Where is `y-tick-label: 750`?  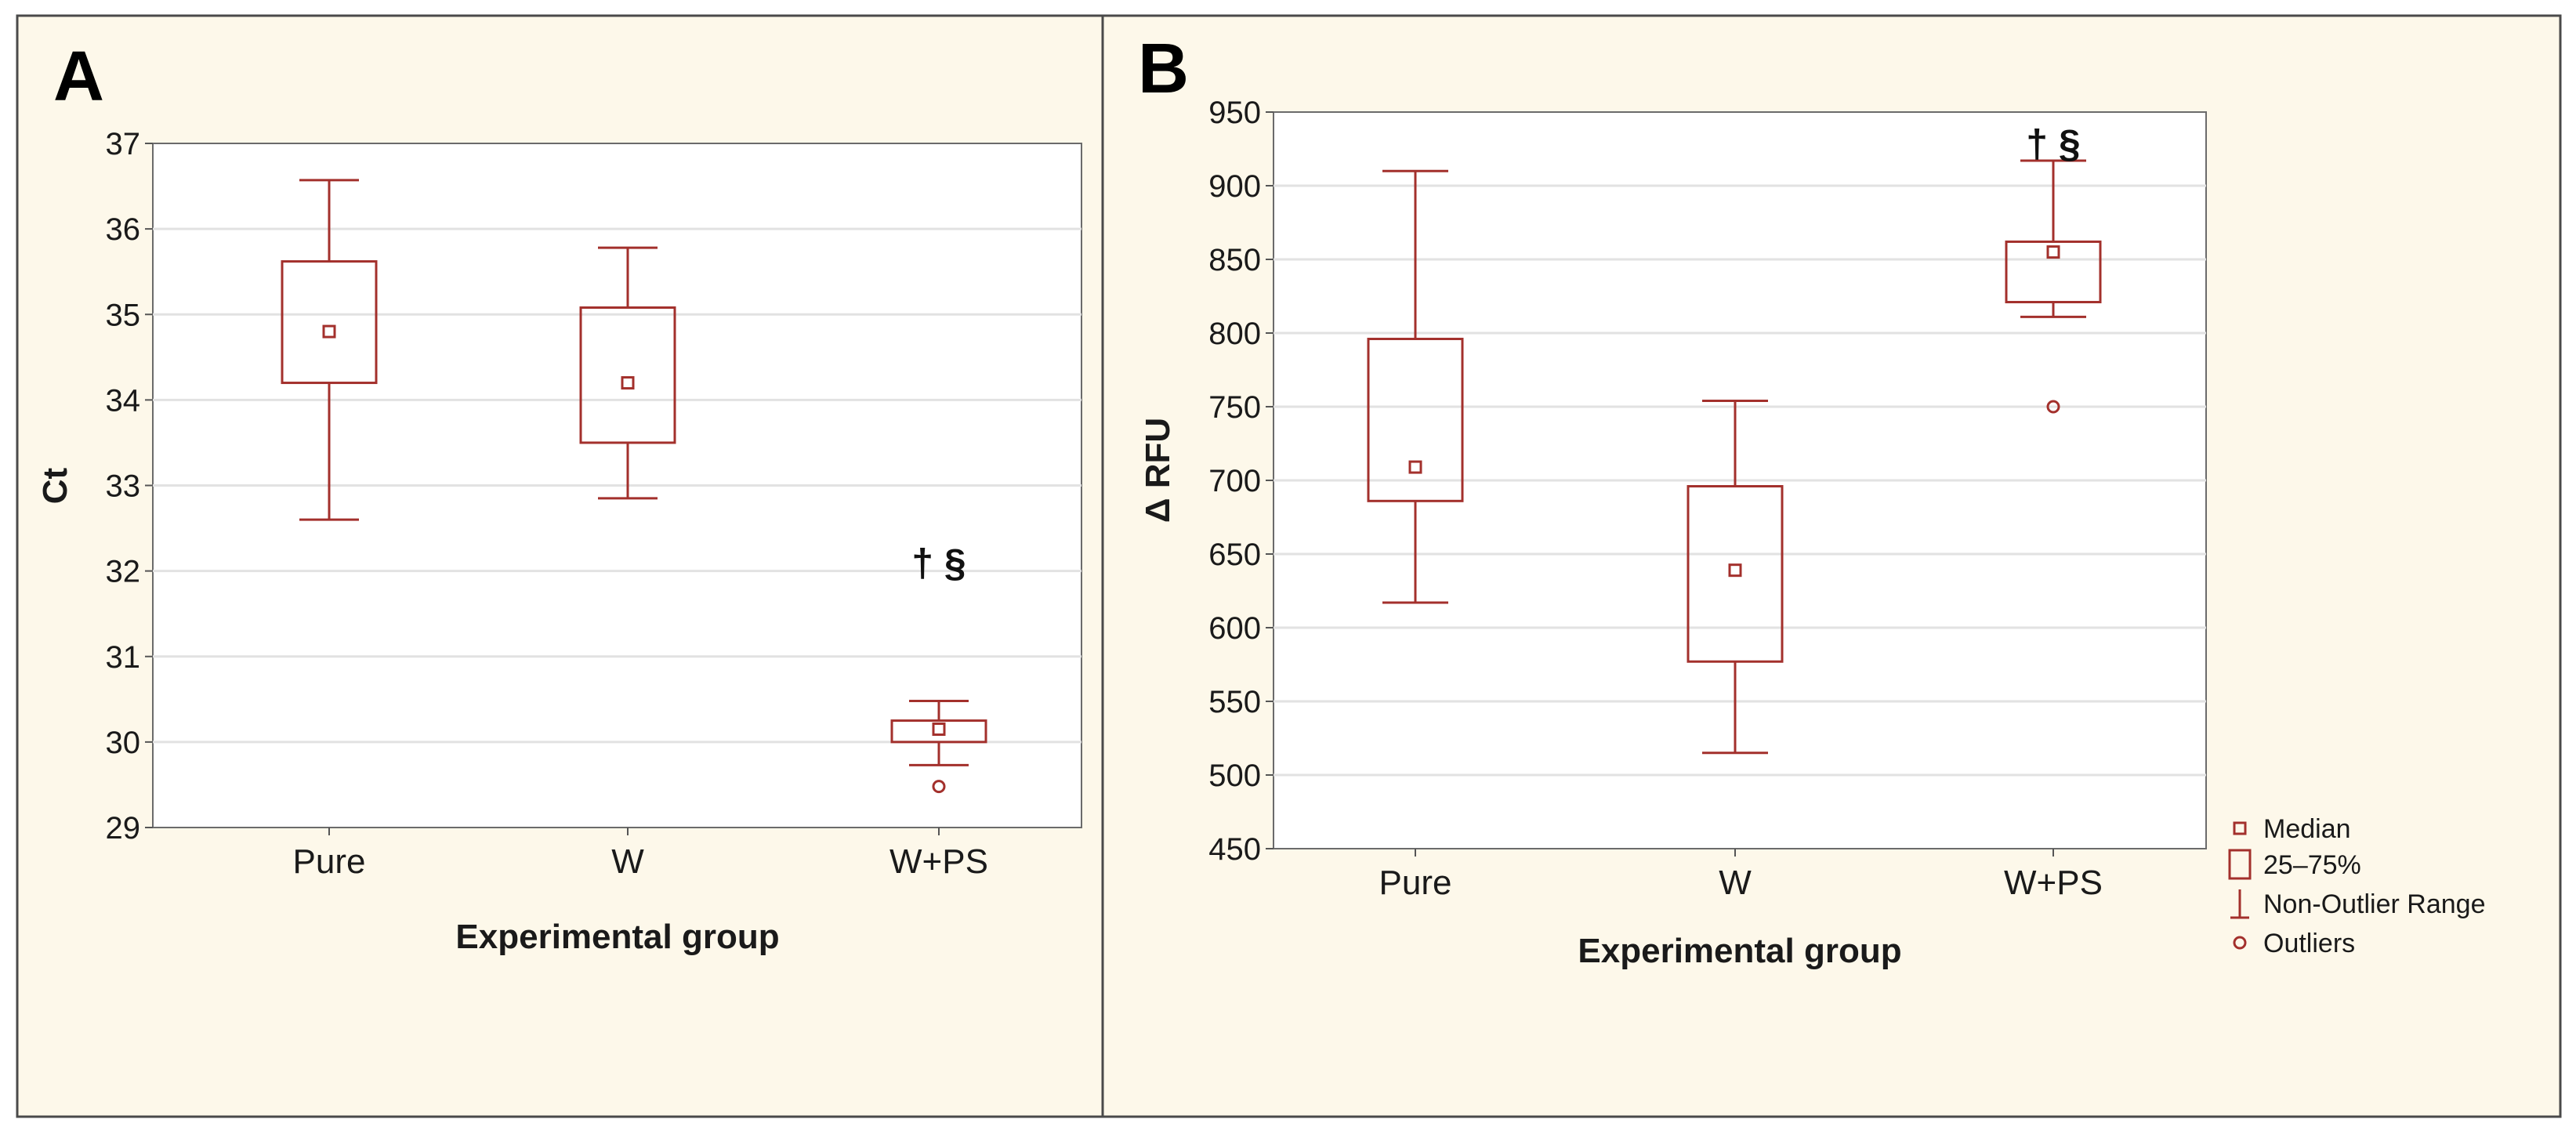 y-tick-label: 750 is located at coordinates (1234, 407).